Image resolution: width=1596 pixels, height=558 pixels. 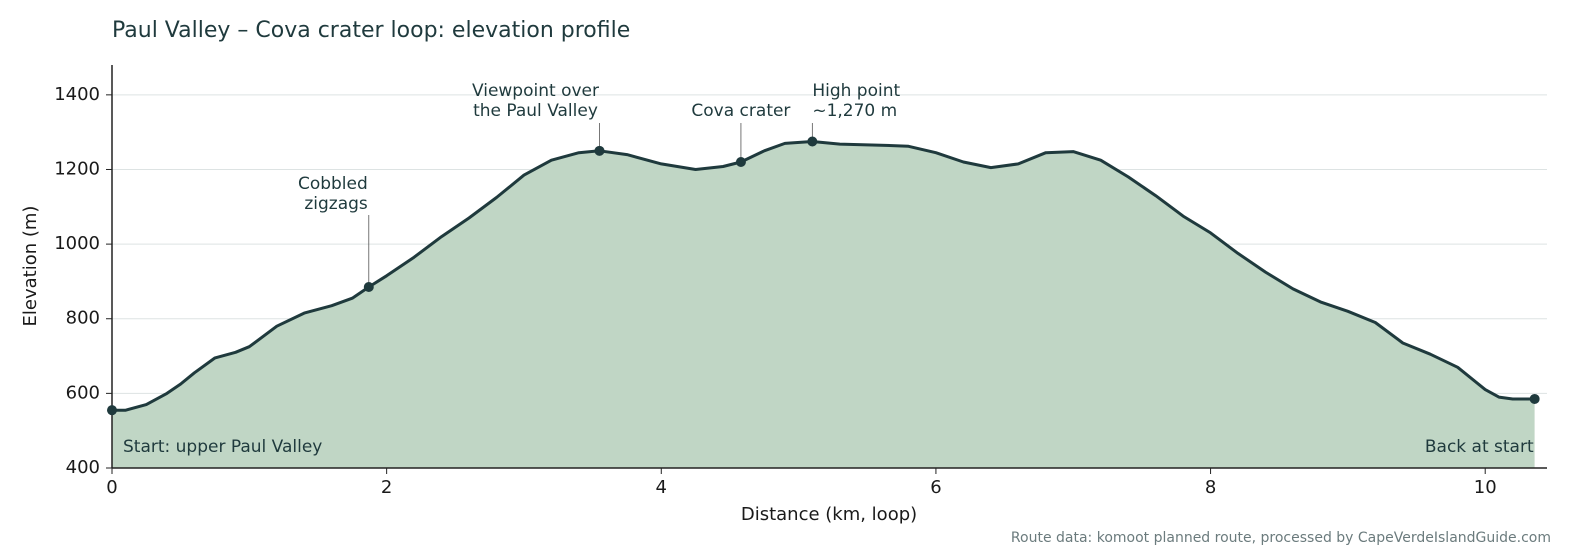 I want to click on end-label: Back at start, so click(x=1479, y=447).